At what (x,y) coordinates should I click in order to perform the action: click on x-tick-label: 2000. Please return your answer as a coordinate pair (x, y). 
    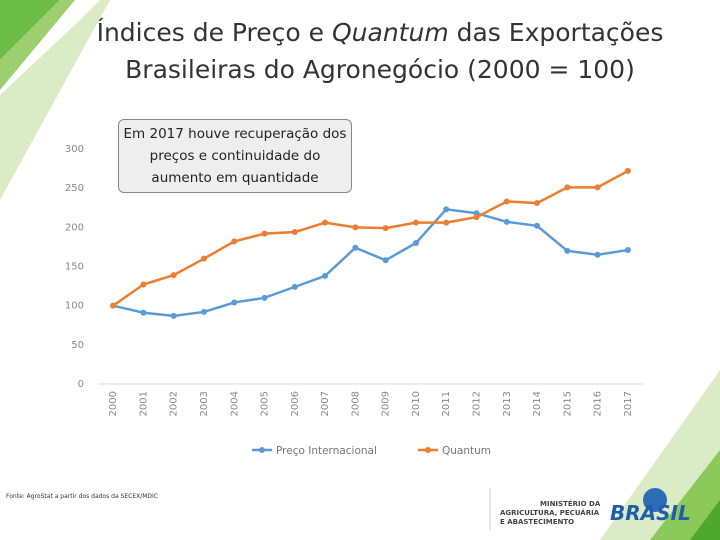
    Looking at the image, I should click on (113, 403).